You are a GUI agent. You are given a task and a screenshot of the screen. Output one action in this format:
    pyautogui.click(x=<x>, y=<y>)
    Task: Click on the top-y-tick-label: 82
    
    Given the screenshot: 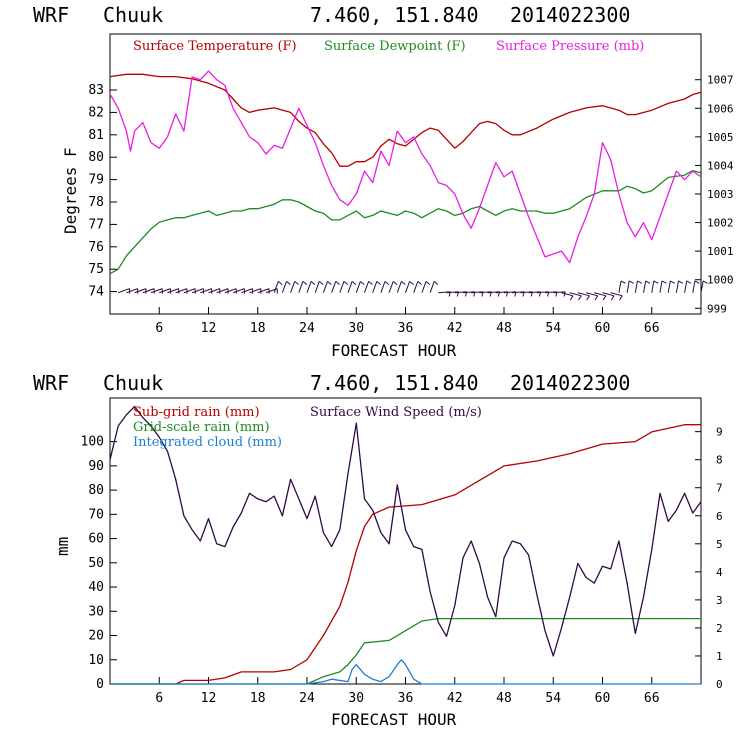 What is the action you would take?
    pyautogui.click(x=96, y=112)
    